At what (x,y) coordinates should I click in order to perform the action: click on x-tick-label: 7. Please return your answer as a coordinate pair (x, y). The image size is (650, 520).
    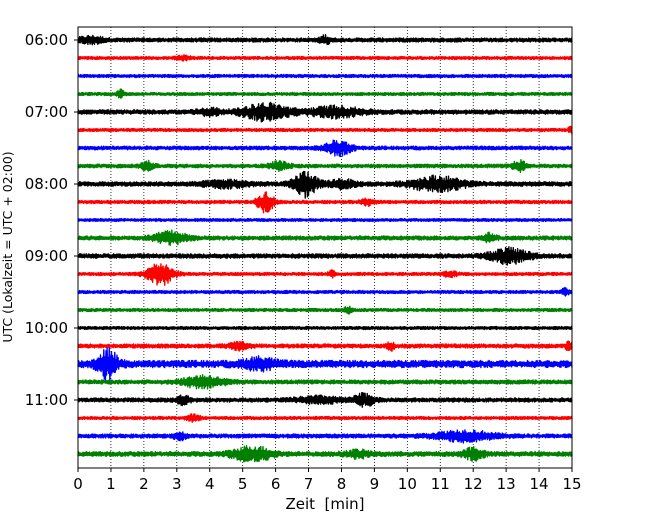
    Looking at the image, I should click on (309, 484).